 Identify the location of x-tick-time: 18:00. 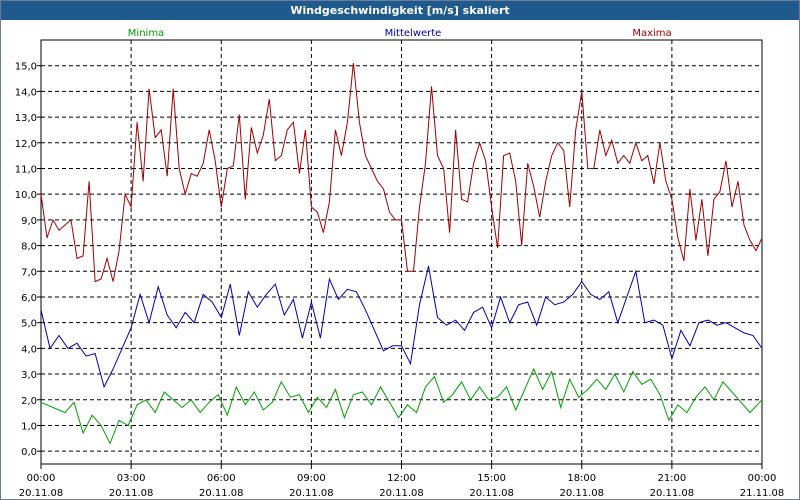
(581, 478).